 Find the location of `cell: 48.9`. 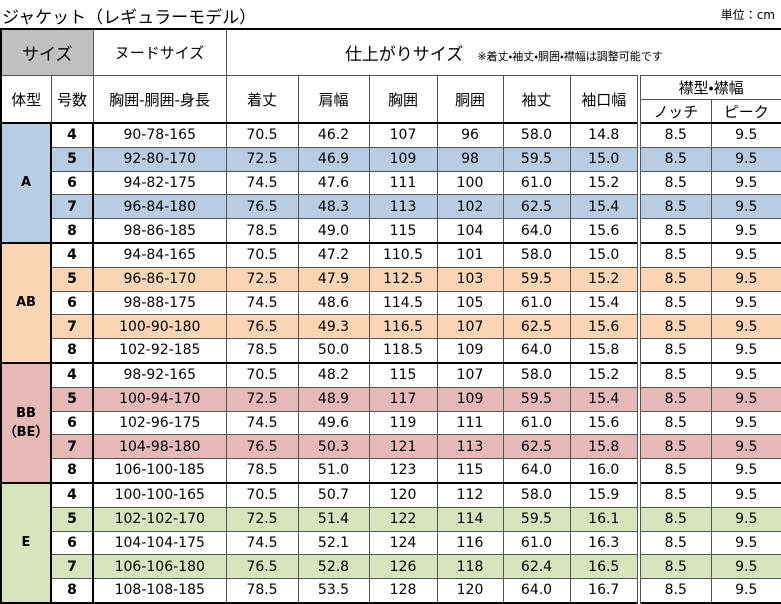

cell: 48.9 is located at coordinates (333, 399).